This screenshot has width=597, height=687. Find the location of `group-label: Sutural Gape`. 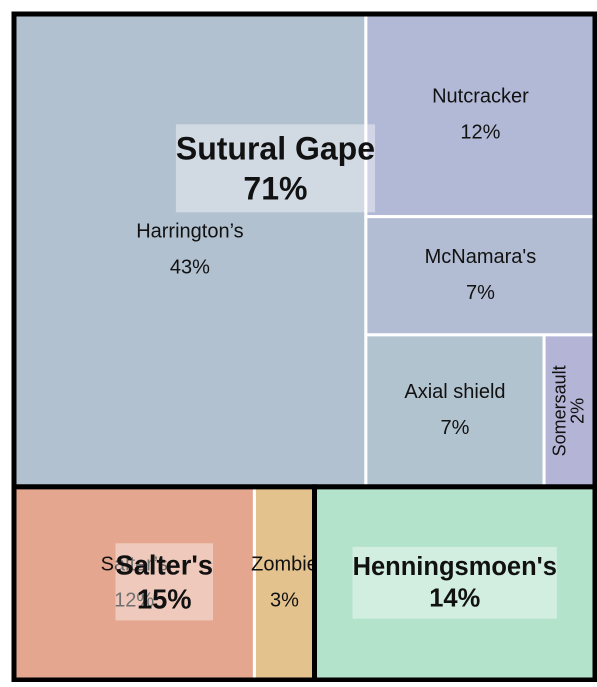

group-label: Sutural Gape is located at coordinates (275, 148).